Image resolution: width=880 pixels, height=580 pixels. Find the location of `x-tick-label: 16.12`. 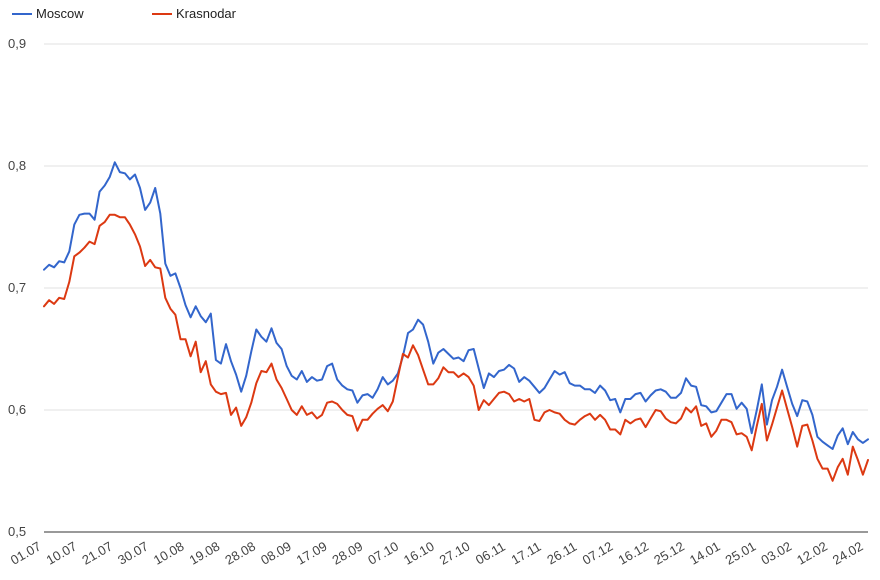

x-tick-label: 16.12 is located at coordinates (633, 552).